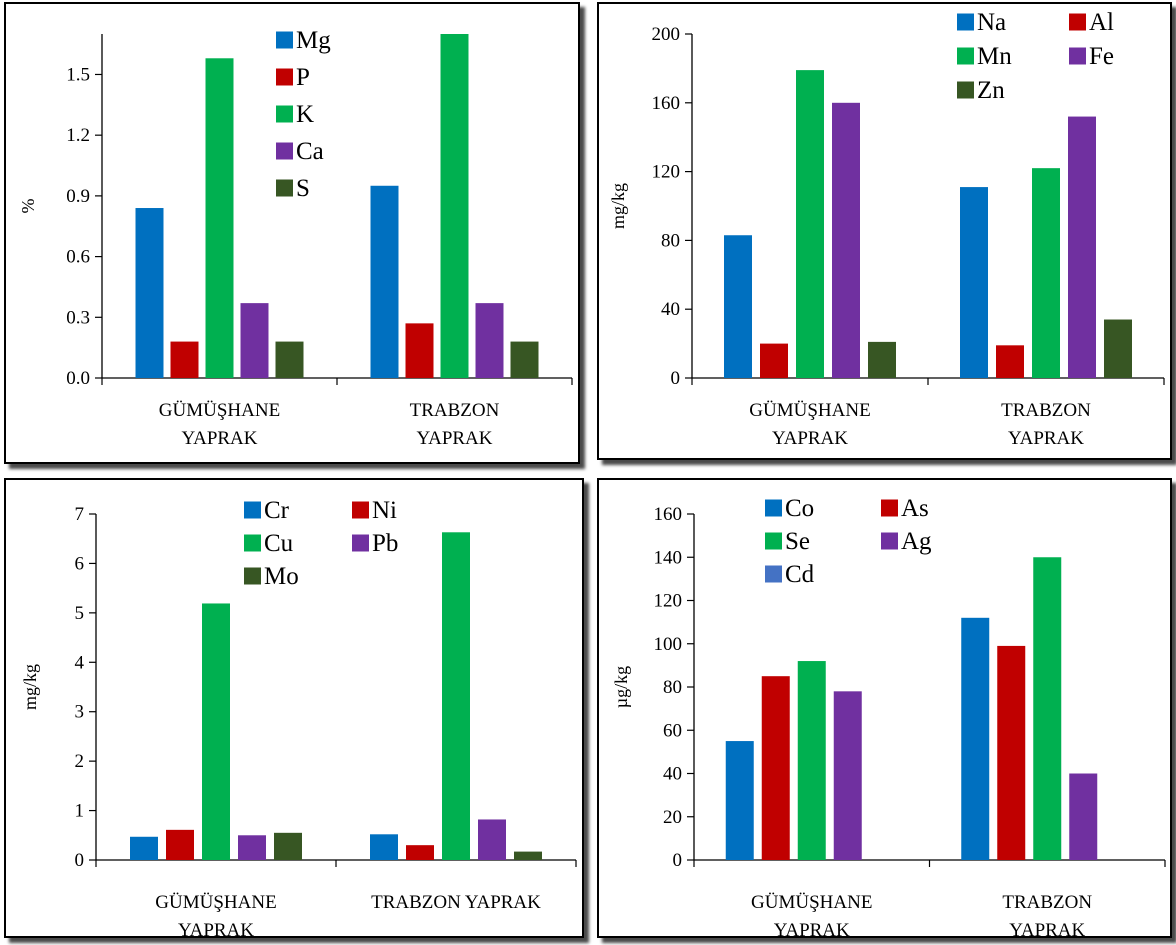 The width and height of the screenshot is (1176, 945). I want to click on legend-label-p: P, so click(303, 77).